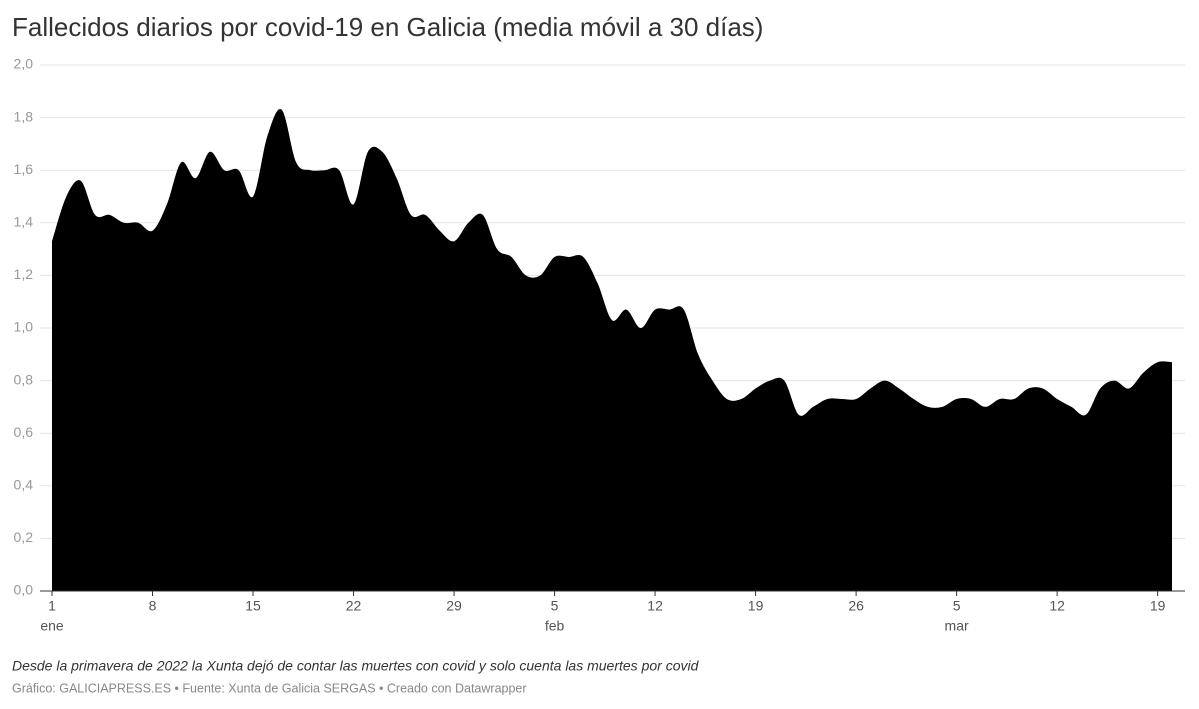  What do you see at coordinates (24, 274) in the screenshot?
I see `y-tick-label: 1,2` at bounding box center [24, 274].